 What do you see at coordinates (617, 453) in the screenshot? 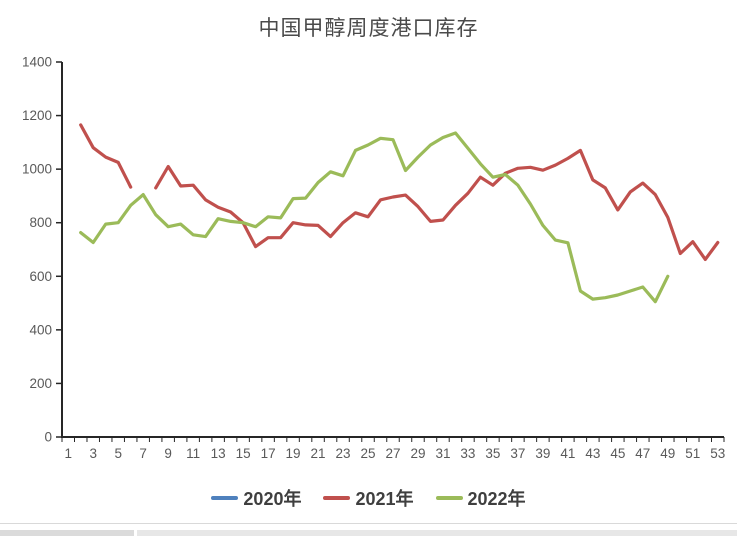
I see `x-axis-tick-label: 45` at bounding box center [617, 453].